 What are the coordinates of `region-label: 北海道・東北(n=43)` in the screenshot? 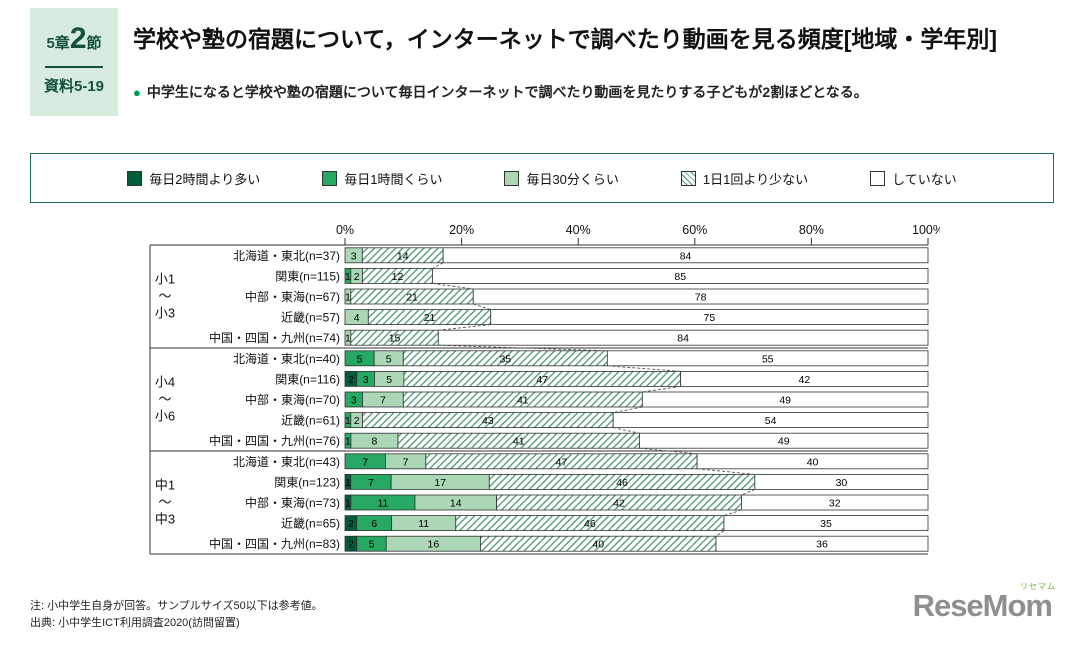 It's located at (286, 461).